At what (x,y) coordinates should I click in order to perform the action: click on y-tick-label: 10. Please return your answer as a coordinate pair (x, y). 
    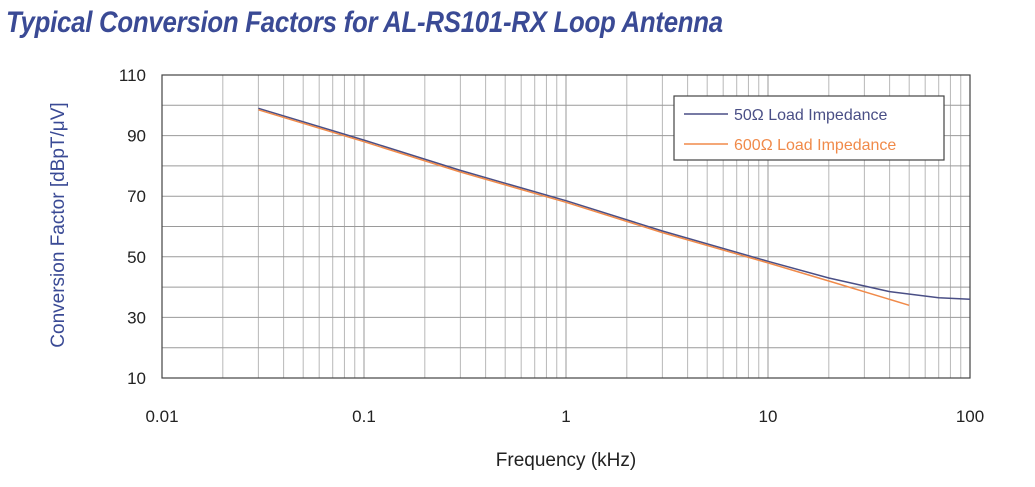
    Looking at the image, I should click on (136, 378).